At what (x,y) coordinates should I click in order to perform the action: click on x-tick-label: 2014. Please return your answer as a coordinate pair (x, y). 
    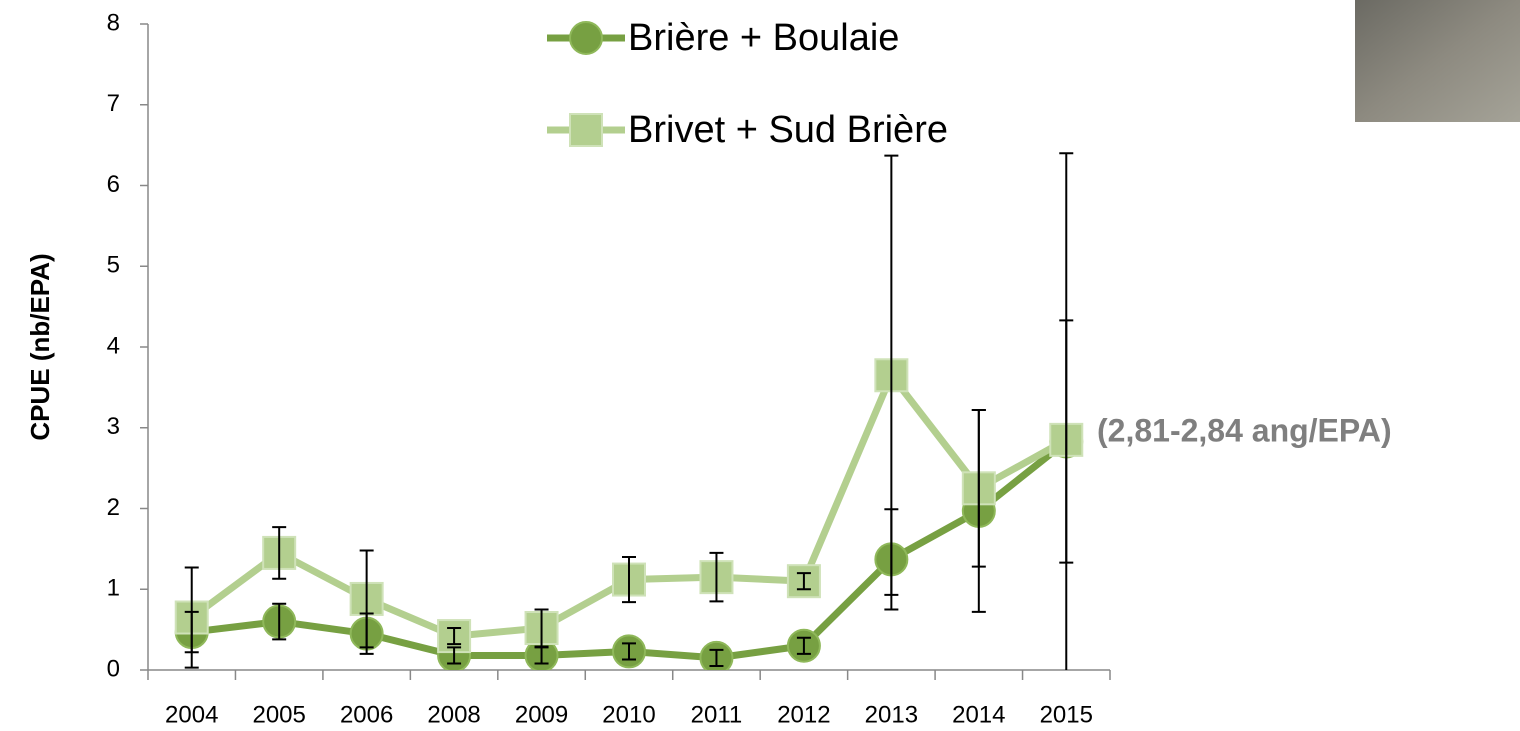
    Looking at the image, I should click on (978, 714).